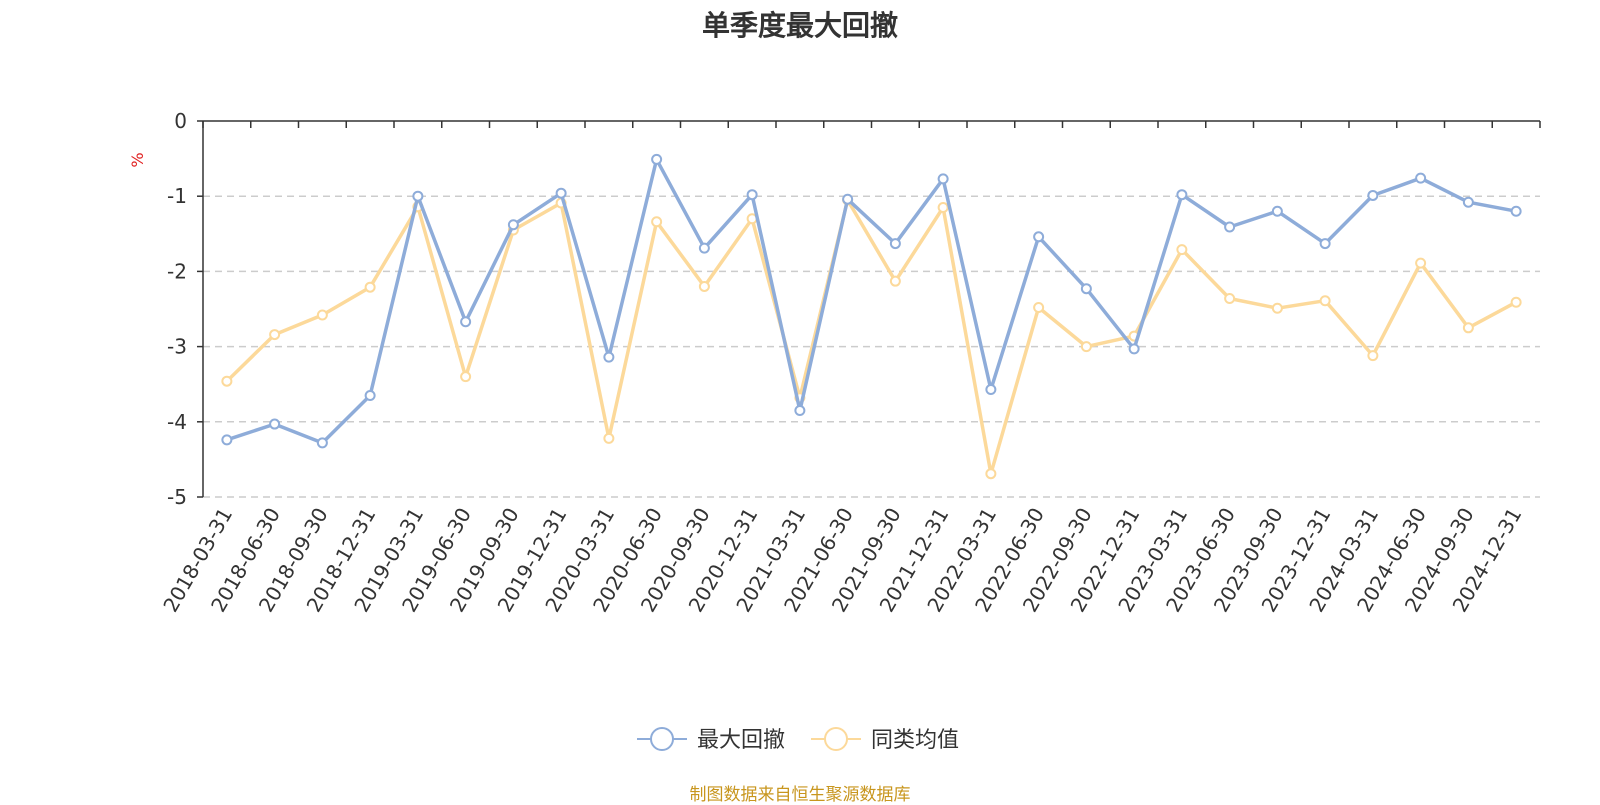  I want to click on y-axis-unit-label: %, so click(137, 159).